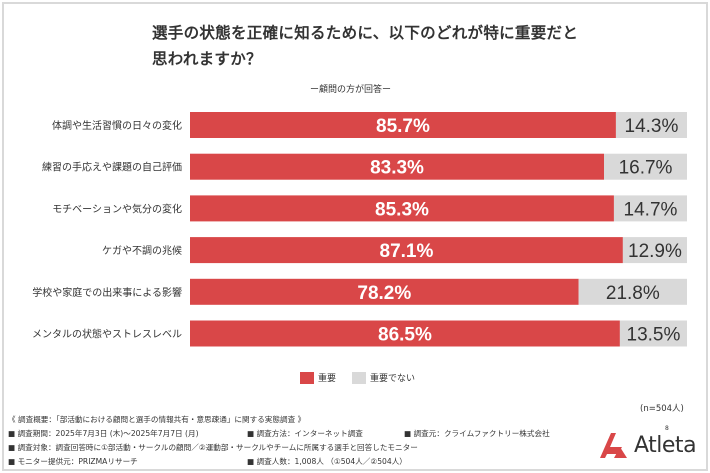 The width and height of the screenshot is (710, 473). What do you see at coordinates (207, 59) in the screenshot?
I see `title-line-2: 思われますか？` at bounding box center [207, 59].